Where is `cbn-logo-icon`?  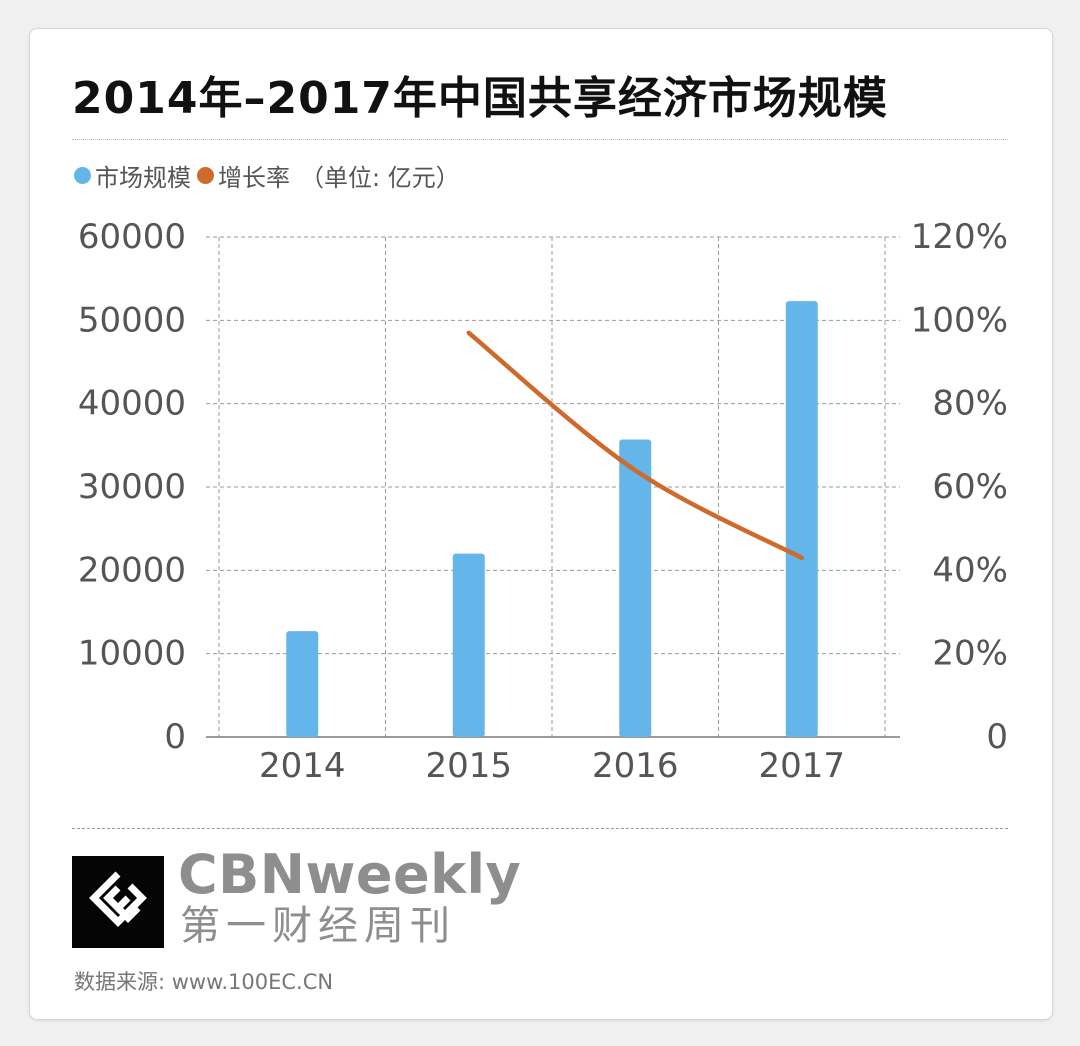 cbn-logo-icon is located at coordinates (118, 899).